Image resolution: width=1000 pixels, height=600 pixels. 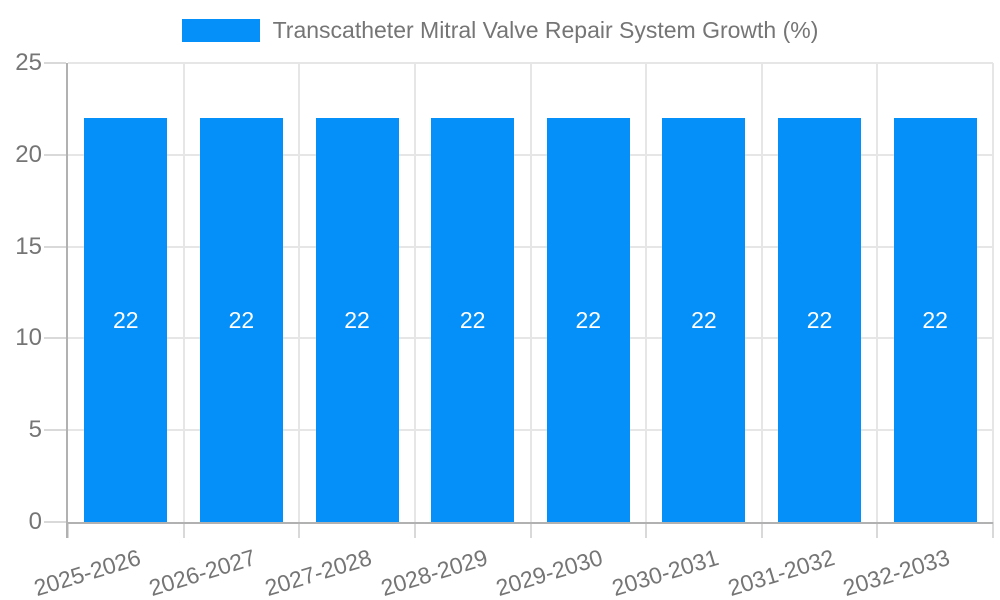 I want to click on y-axis-label: 15, so click(x=28, y=246).